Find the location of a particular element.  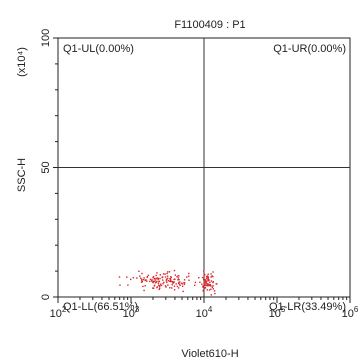

y-tick-label: 100 is located at coordinates (46, 38).